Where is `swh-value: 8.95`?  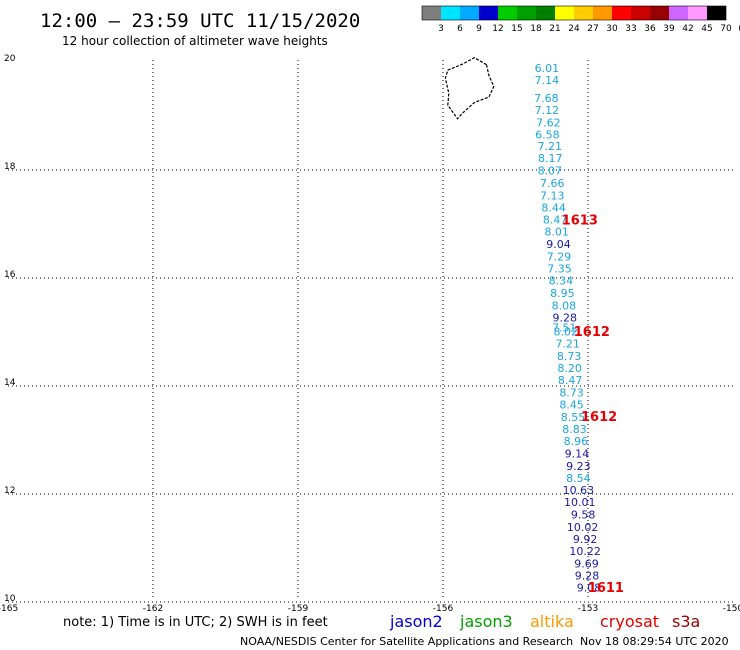 swh-value: 8.95 is located at coordinates (562, 293).